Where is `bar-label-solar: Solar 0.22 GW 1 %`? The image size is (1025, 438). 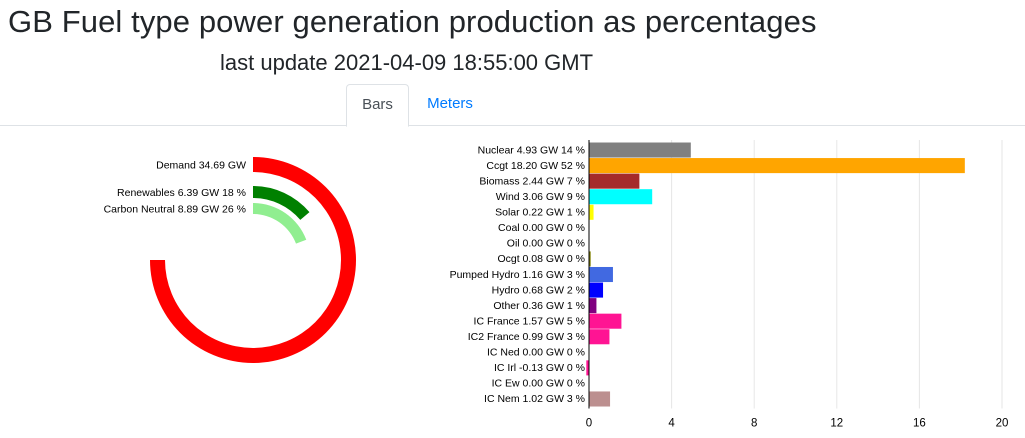 bar-label-solar: Solar 0.22 GW 1 % is located at coordinates (540, 213).